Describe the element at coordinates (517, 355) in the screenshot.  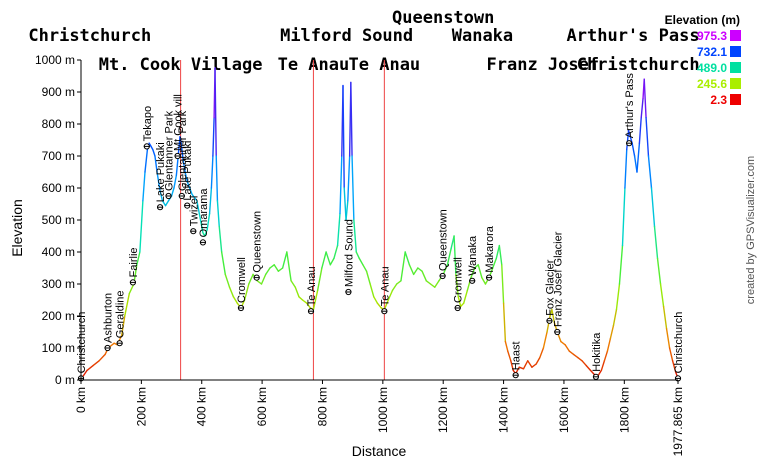
I see `waypoint-label: Haast` at that location.